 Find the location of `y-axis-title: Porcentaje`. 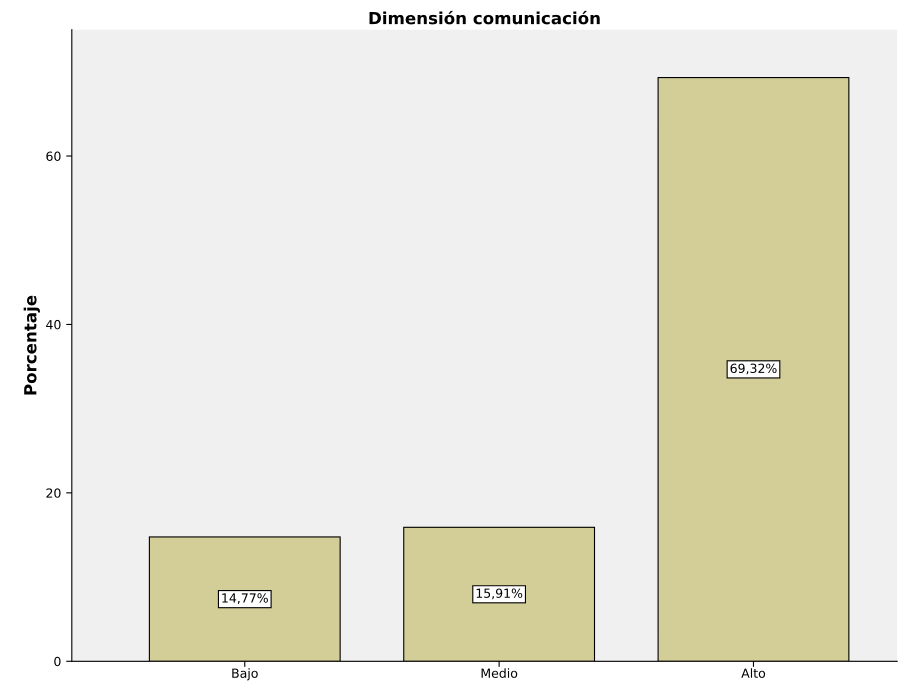

y-axis-title: Porcentaje is located at coordinates (32, 345).